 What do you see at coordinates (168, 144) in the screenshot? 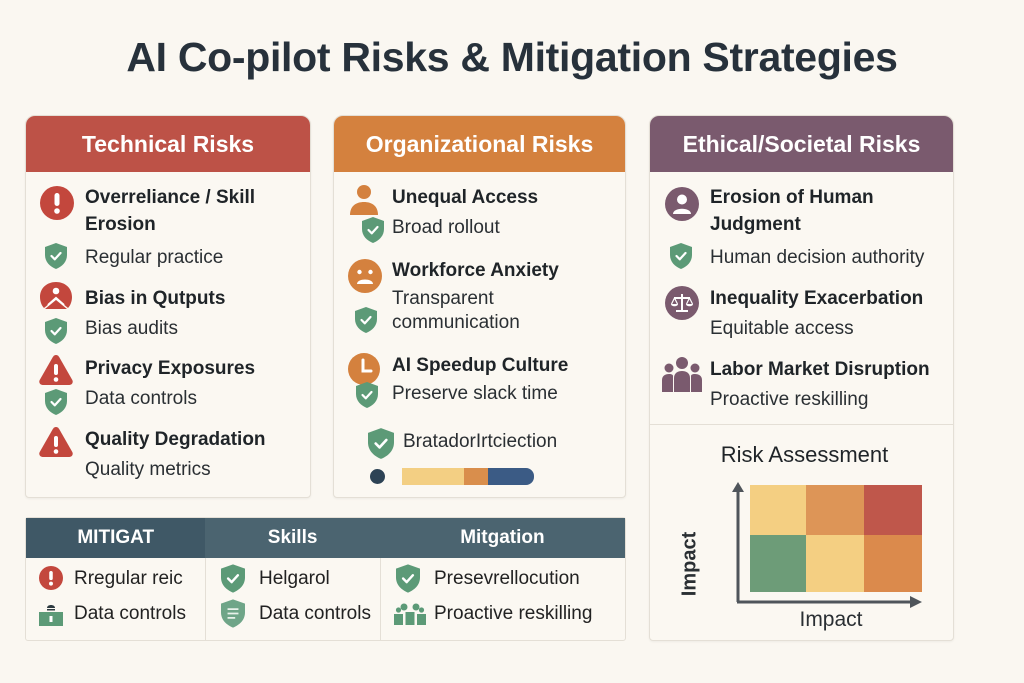
I see `technical-risks-header: Technical Risks` at bounding box center [168, 144].